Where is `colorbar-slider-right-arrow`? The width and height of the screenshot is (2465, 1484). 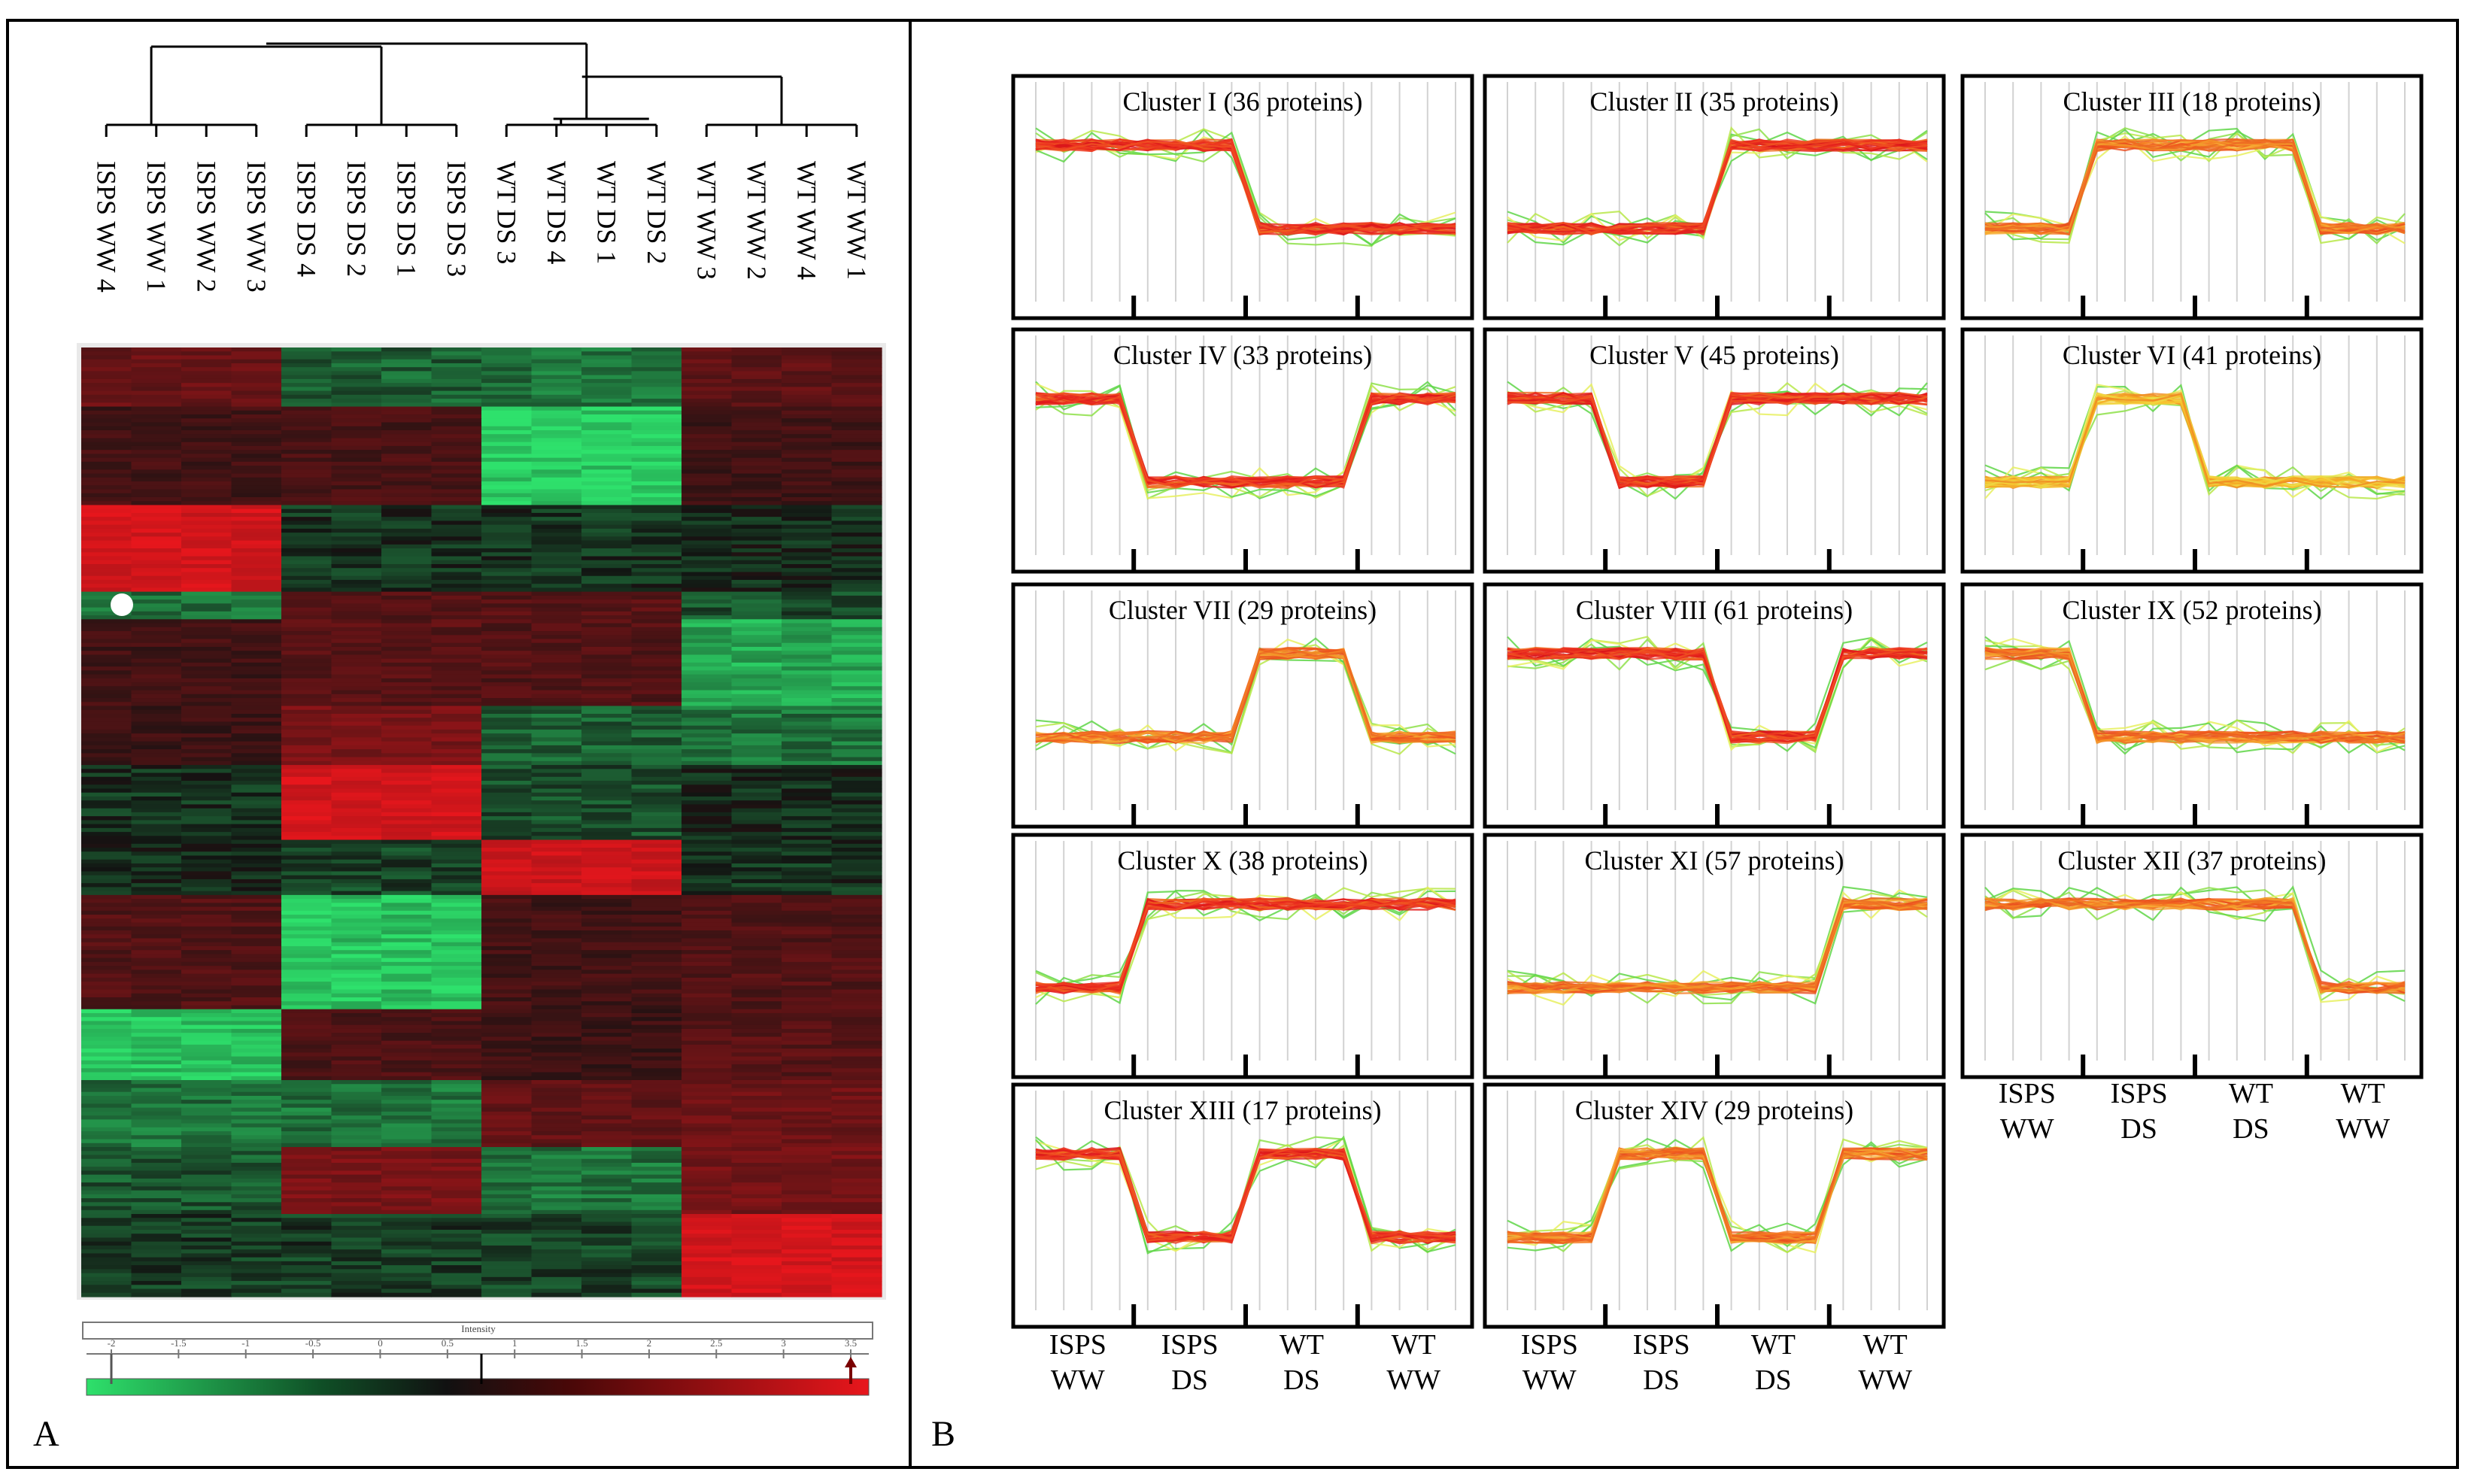
colorbar-slider-right-arrow is located at coordinates (851, 1370).